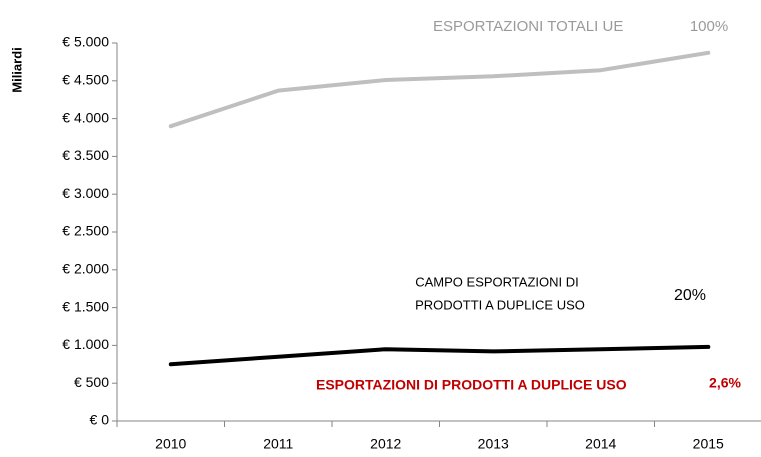  Describe the element at coordinates (278, 444) in the screenshot. I see `x-tick-label: 2011` at that location.